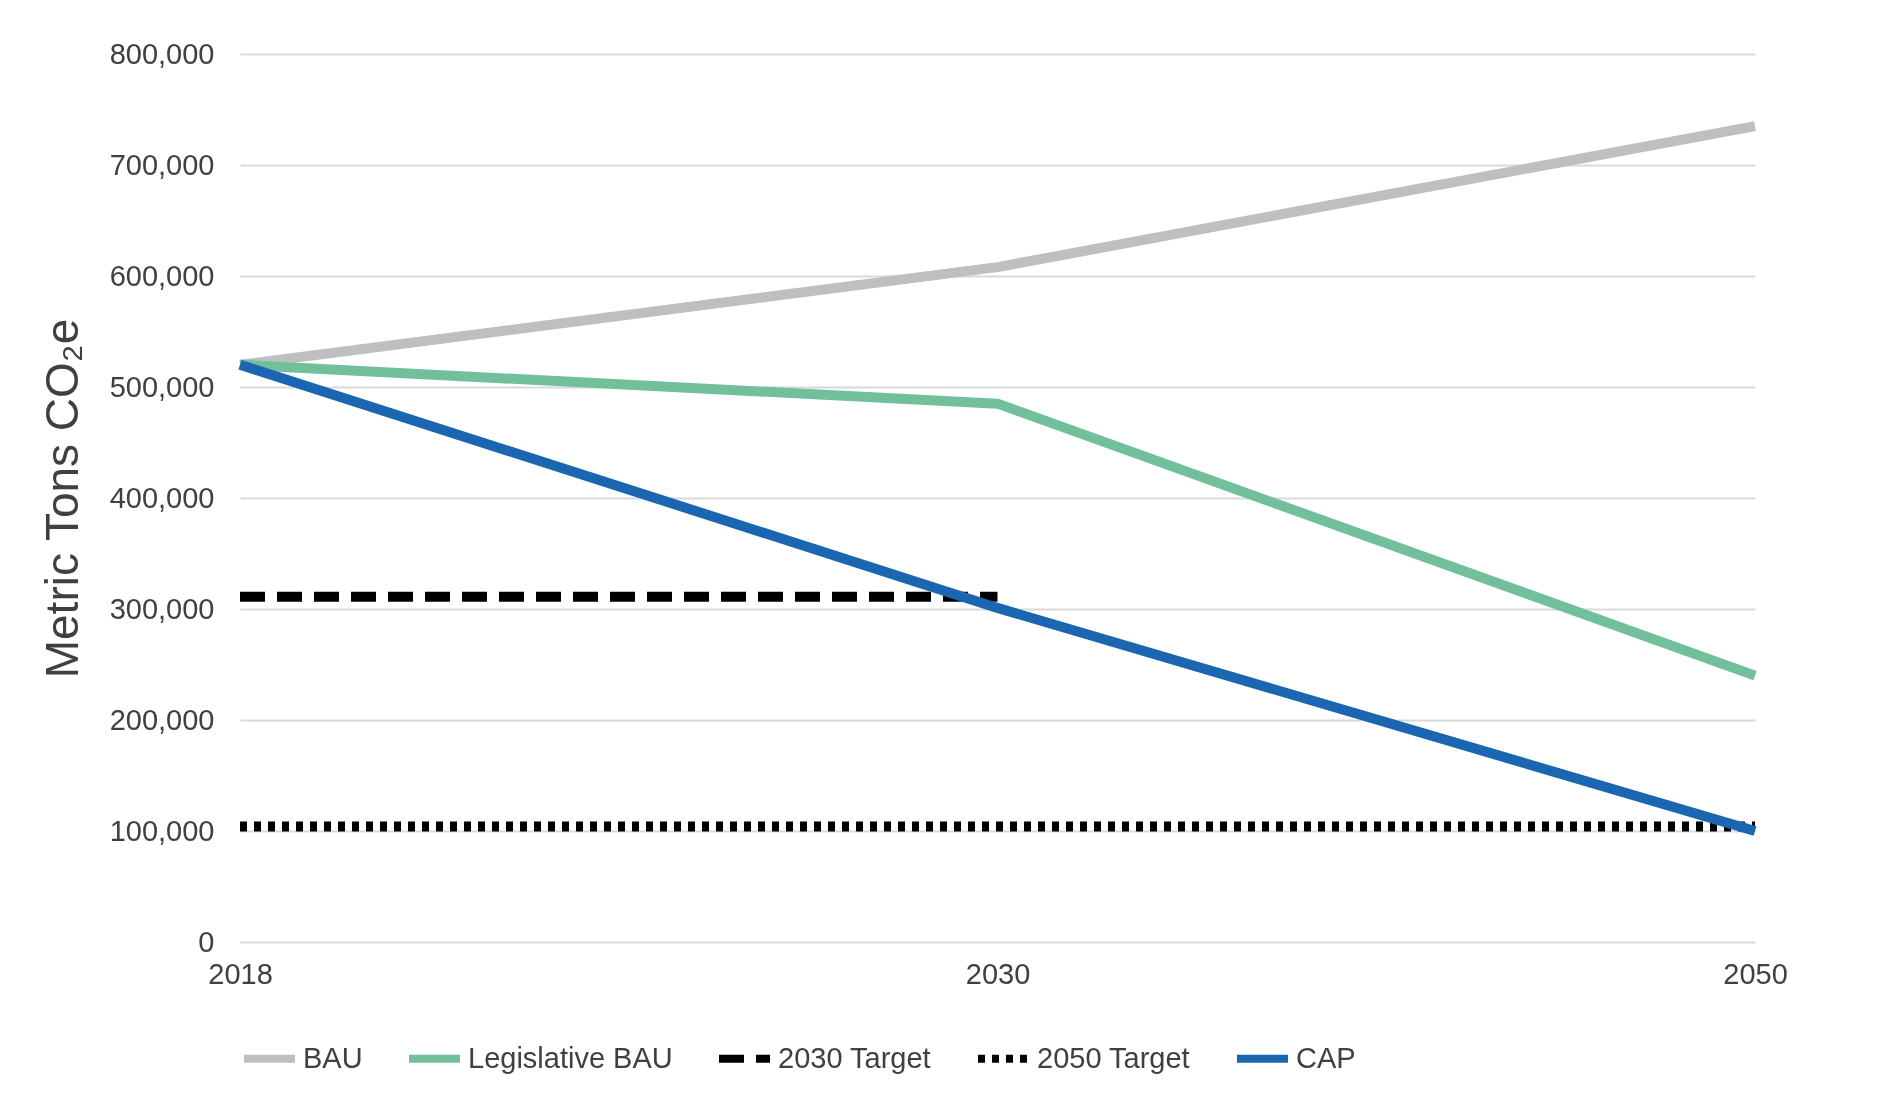 The image size is (1900, 1104). What do you see at coordinates (162, 386) in the screenshot?
I see `y-tick-label: 500,000` at bounding box center [162, 386].